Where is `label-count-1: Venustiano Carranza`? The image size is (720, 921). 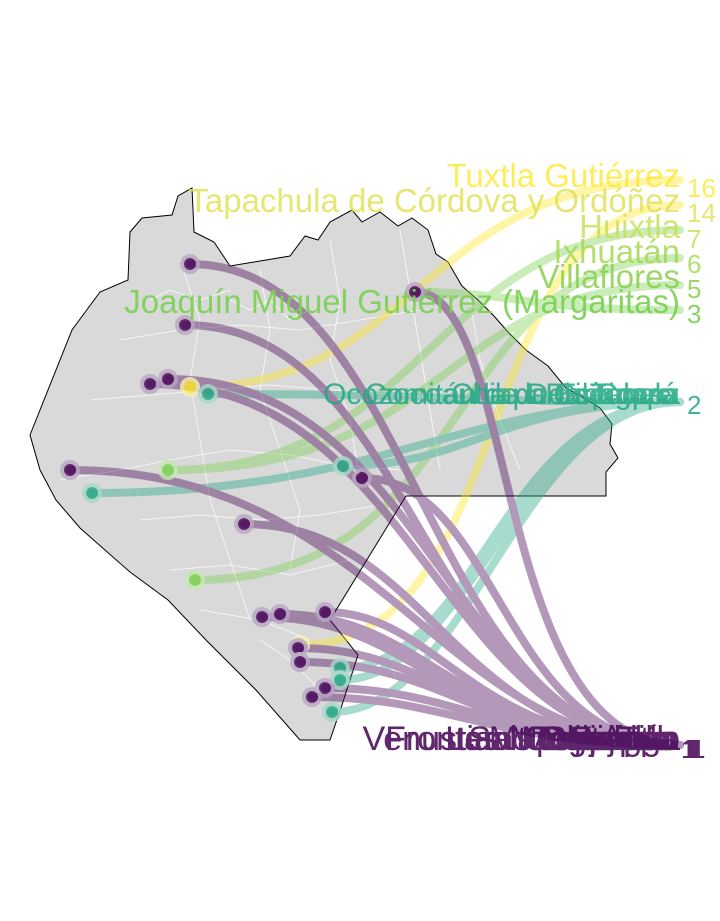
label-count-1: Venustiano Carranza is located at coordinates (521, 739).